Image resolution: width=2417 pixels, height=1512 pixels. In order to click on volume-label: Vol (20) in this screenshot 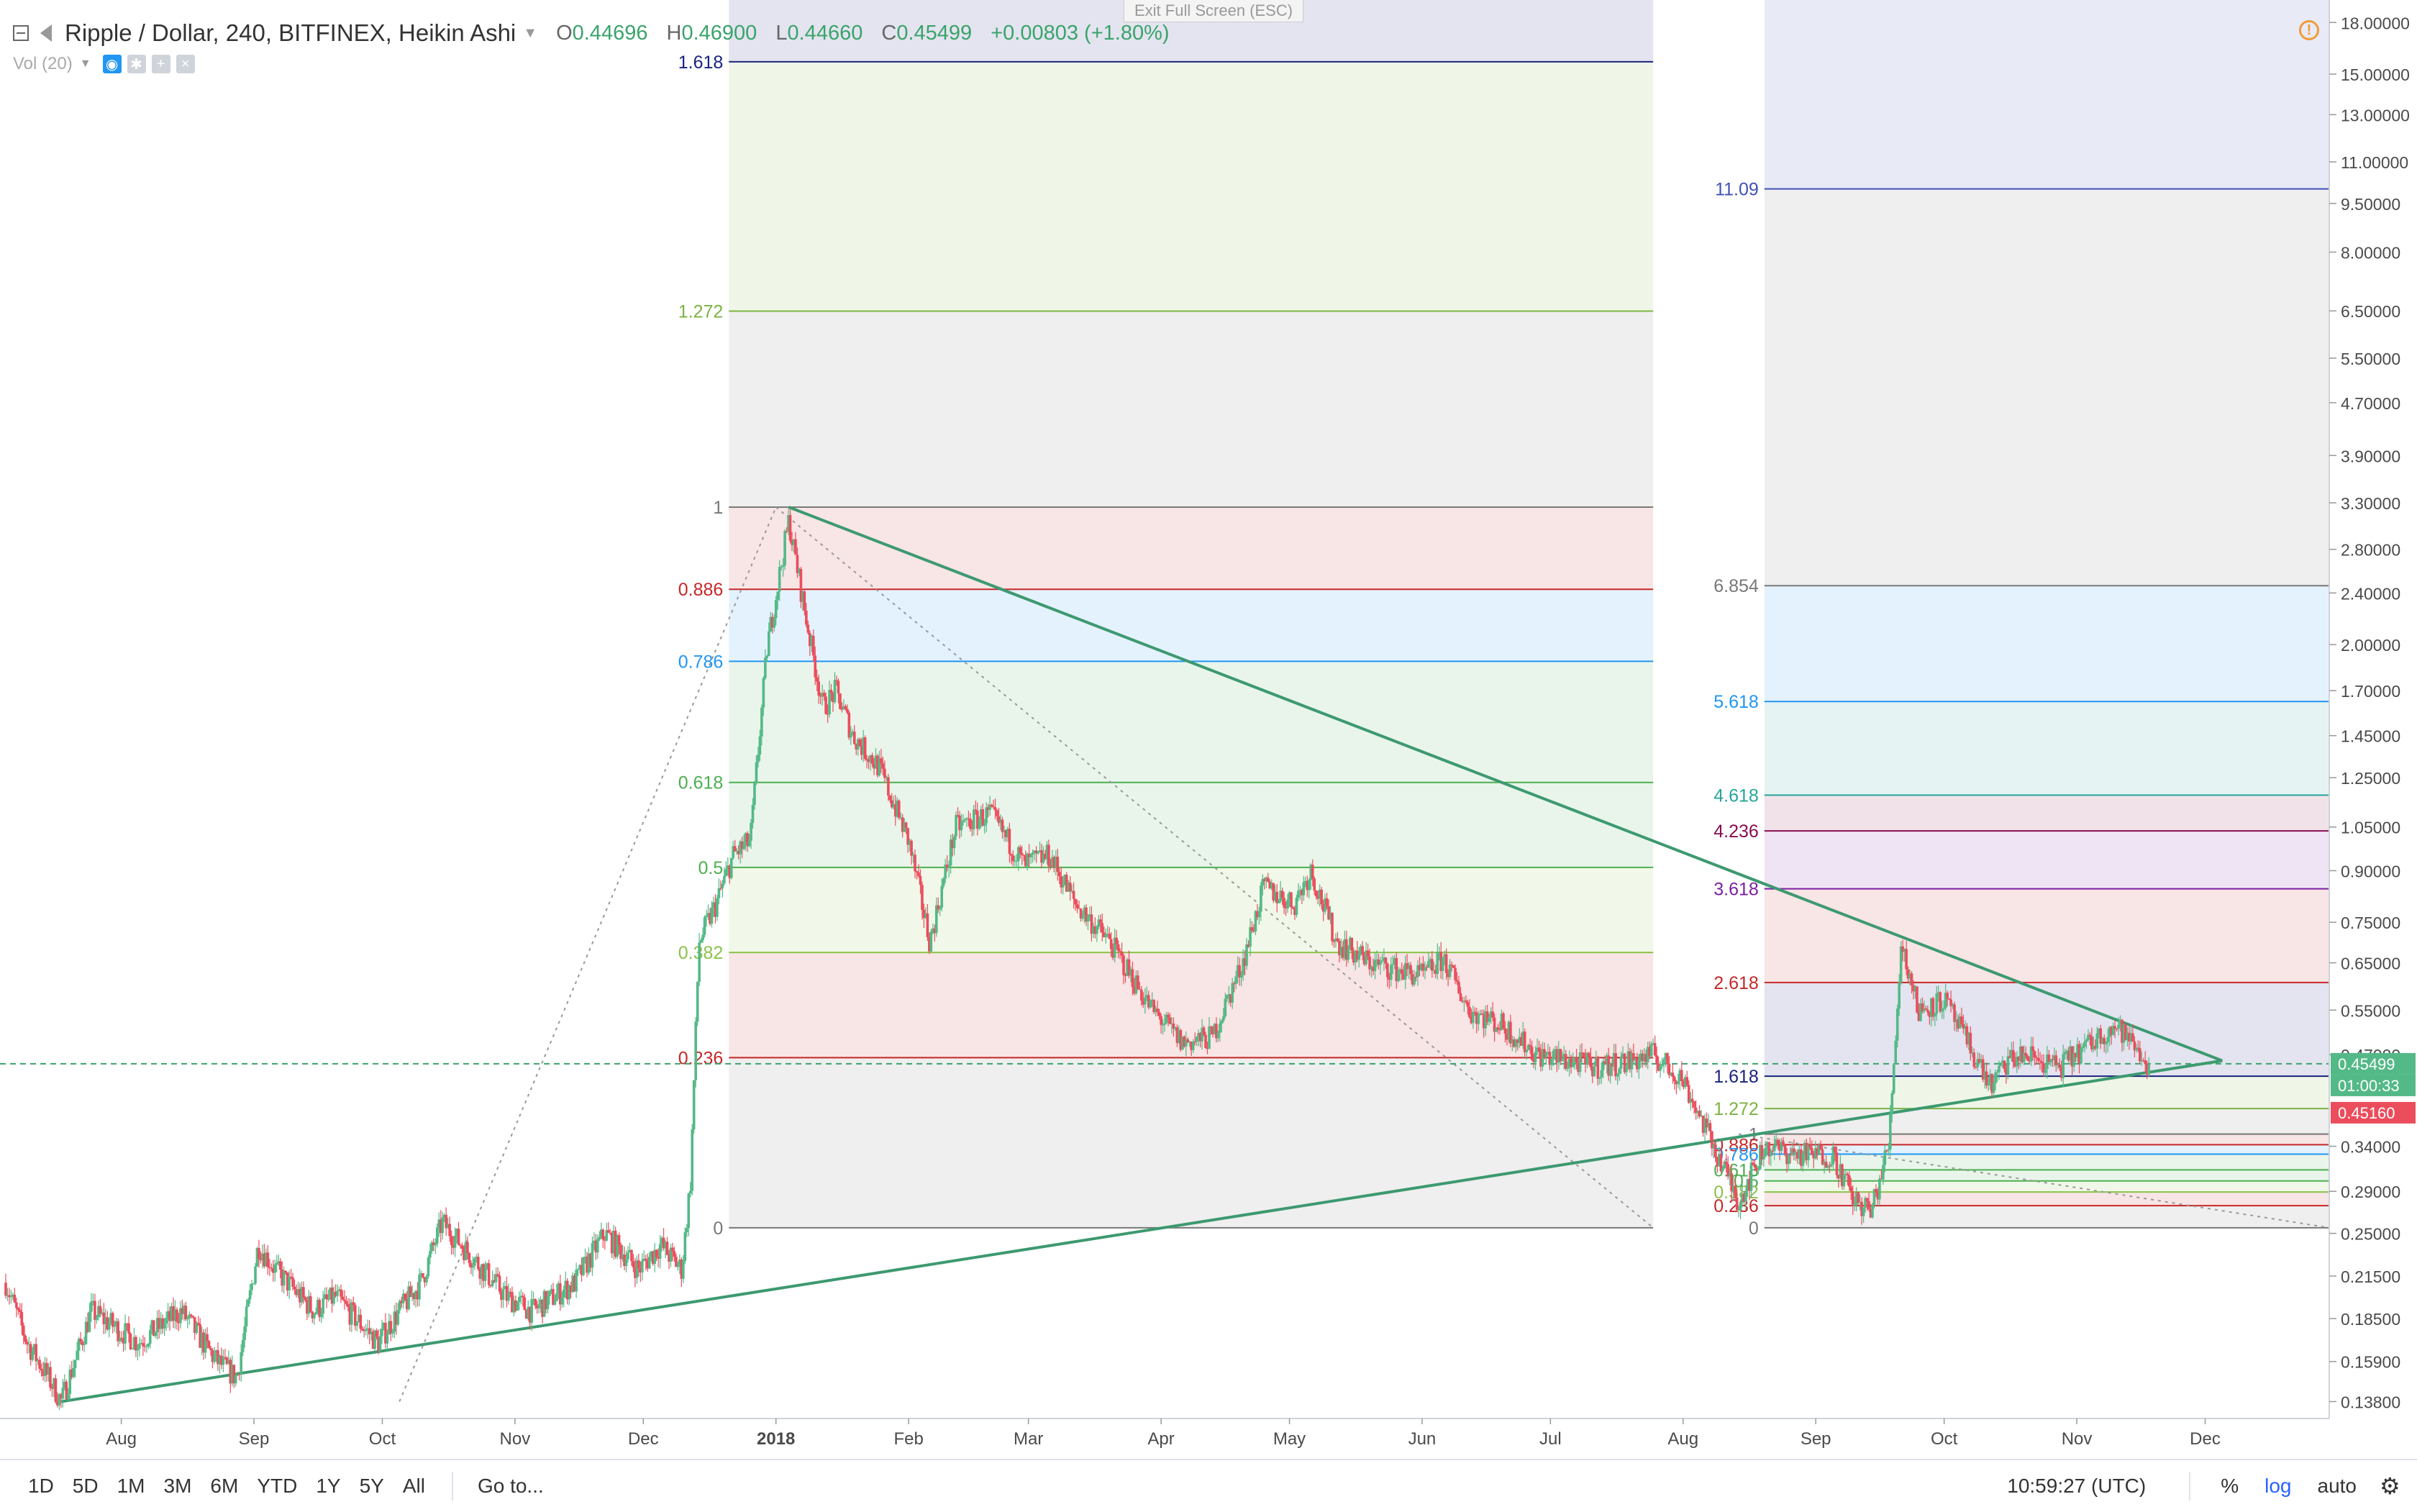, I will do `click(43, 63)`.